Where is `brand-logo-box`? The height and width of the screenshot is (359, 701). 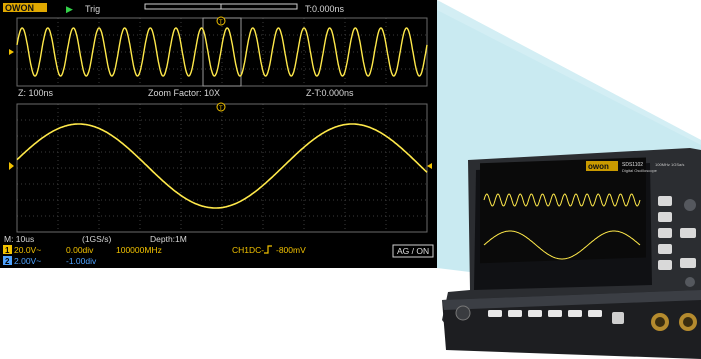
brand-logo-box is located at coordinates (25, 7).